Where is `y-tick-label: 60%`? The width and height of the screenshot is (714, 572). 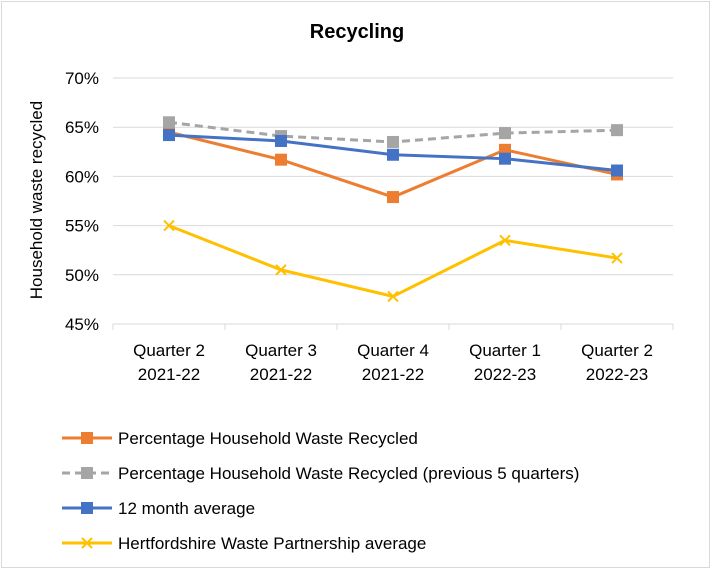
y-tick-label: 60% is located at coordinates (82, 176).